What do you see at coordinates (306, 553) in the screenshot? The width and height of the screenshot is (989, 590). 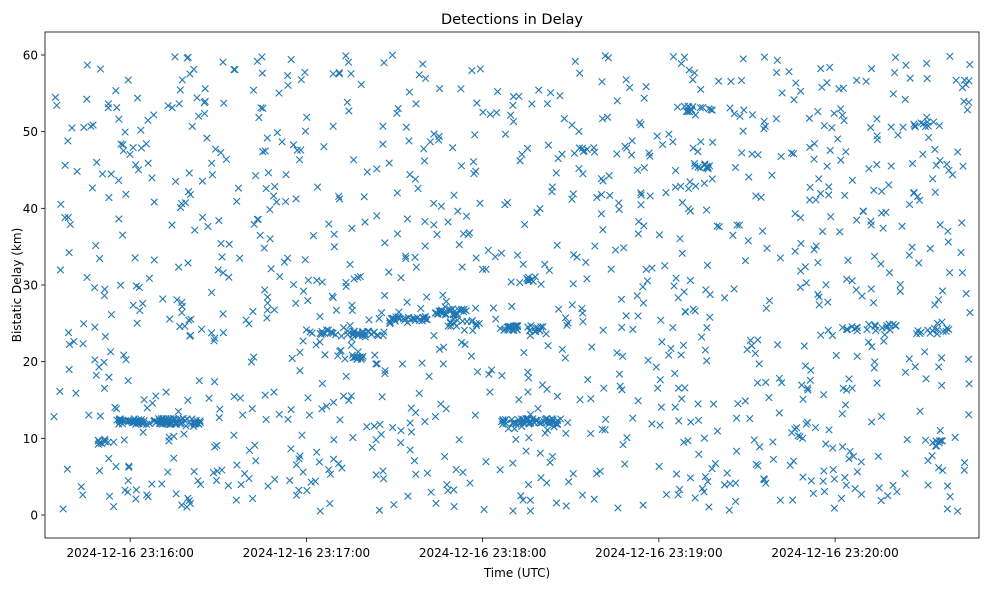 I see `x-tick-label: 2024-12-16 23:17:00` at bounding box center [306, 553].